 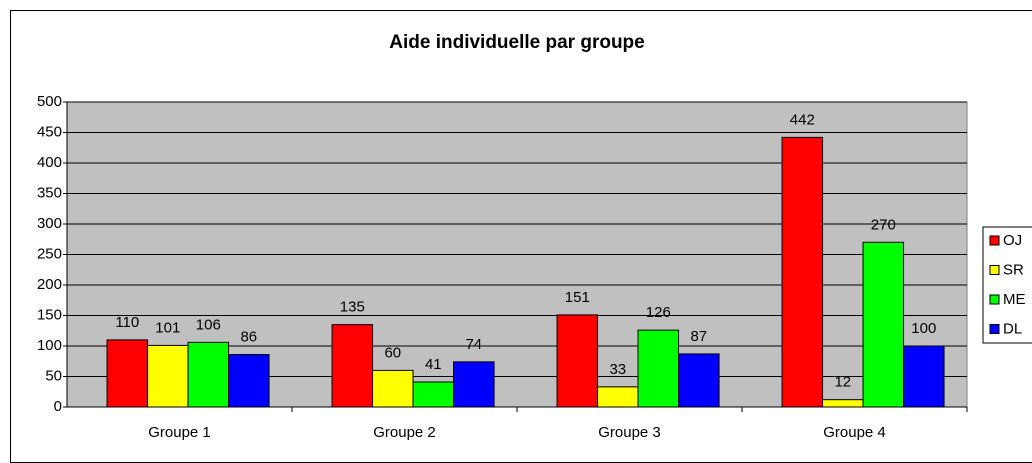 I want to click on y-tick-label: 50, so click(x=53, y=375).